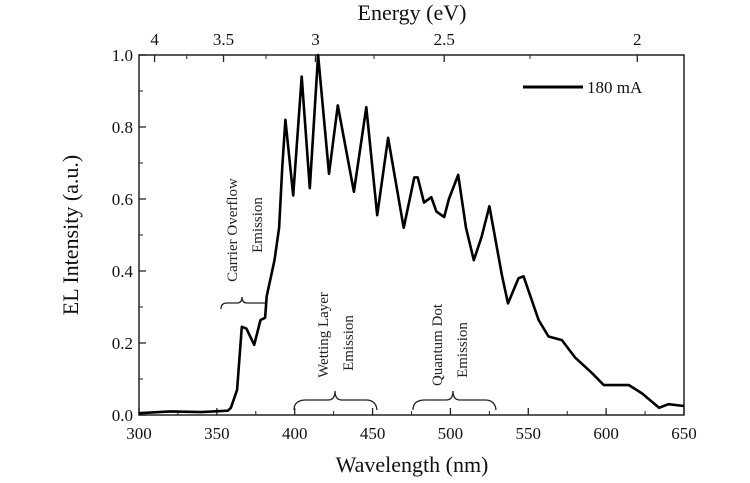 The height and width of the screenshot is (483, 750). I want to click on legend-label: 180 mA, so click(615, 87).